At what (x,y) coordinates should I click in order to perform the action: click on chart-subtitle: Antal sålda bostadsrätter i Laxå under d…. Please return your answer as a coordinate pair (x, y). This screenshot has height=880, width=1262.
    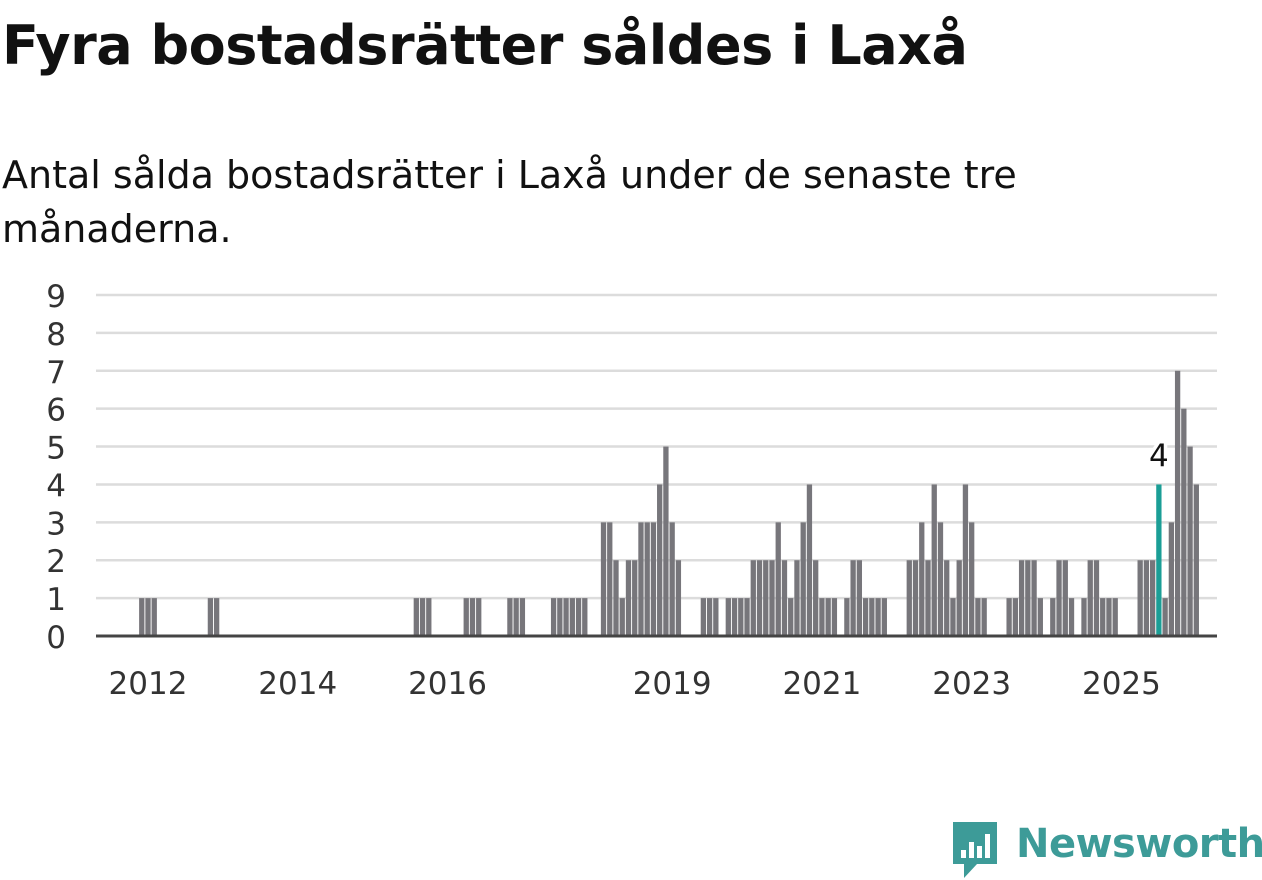
    Looking at the image, I should click on (509, 202).